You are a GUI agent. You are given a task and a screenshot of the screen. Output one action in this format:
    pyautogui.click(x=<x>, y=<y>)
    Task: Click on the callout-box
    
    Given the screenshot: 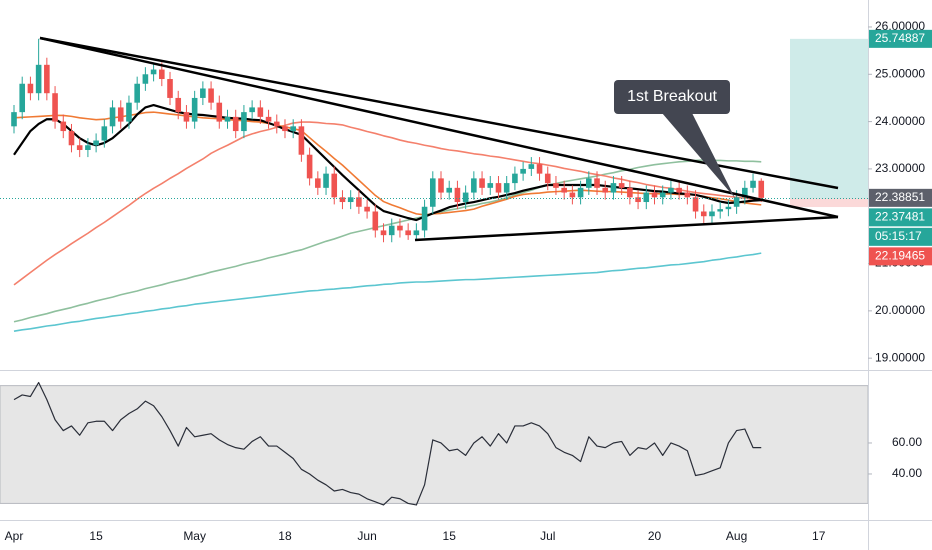 What is the action you would take?
    pyautogui.click(x=672, y=97)
    